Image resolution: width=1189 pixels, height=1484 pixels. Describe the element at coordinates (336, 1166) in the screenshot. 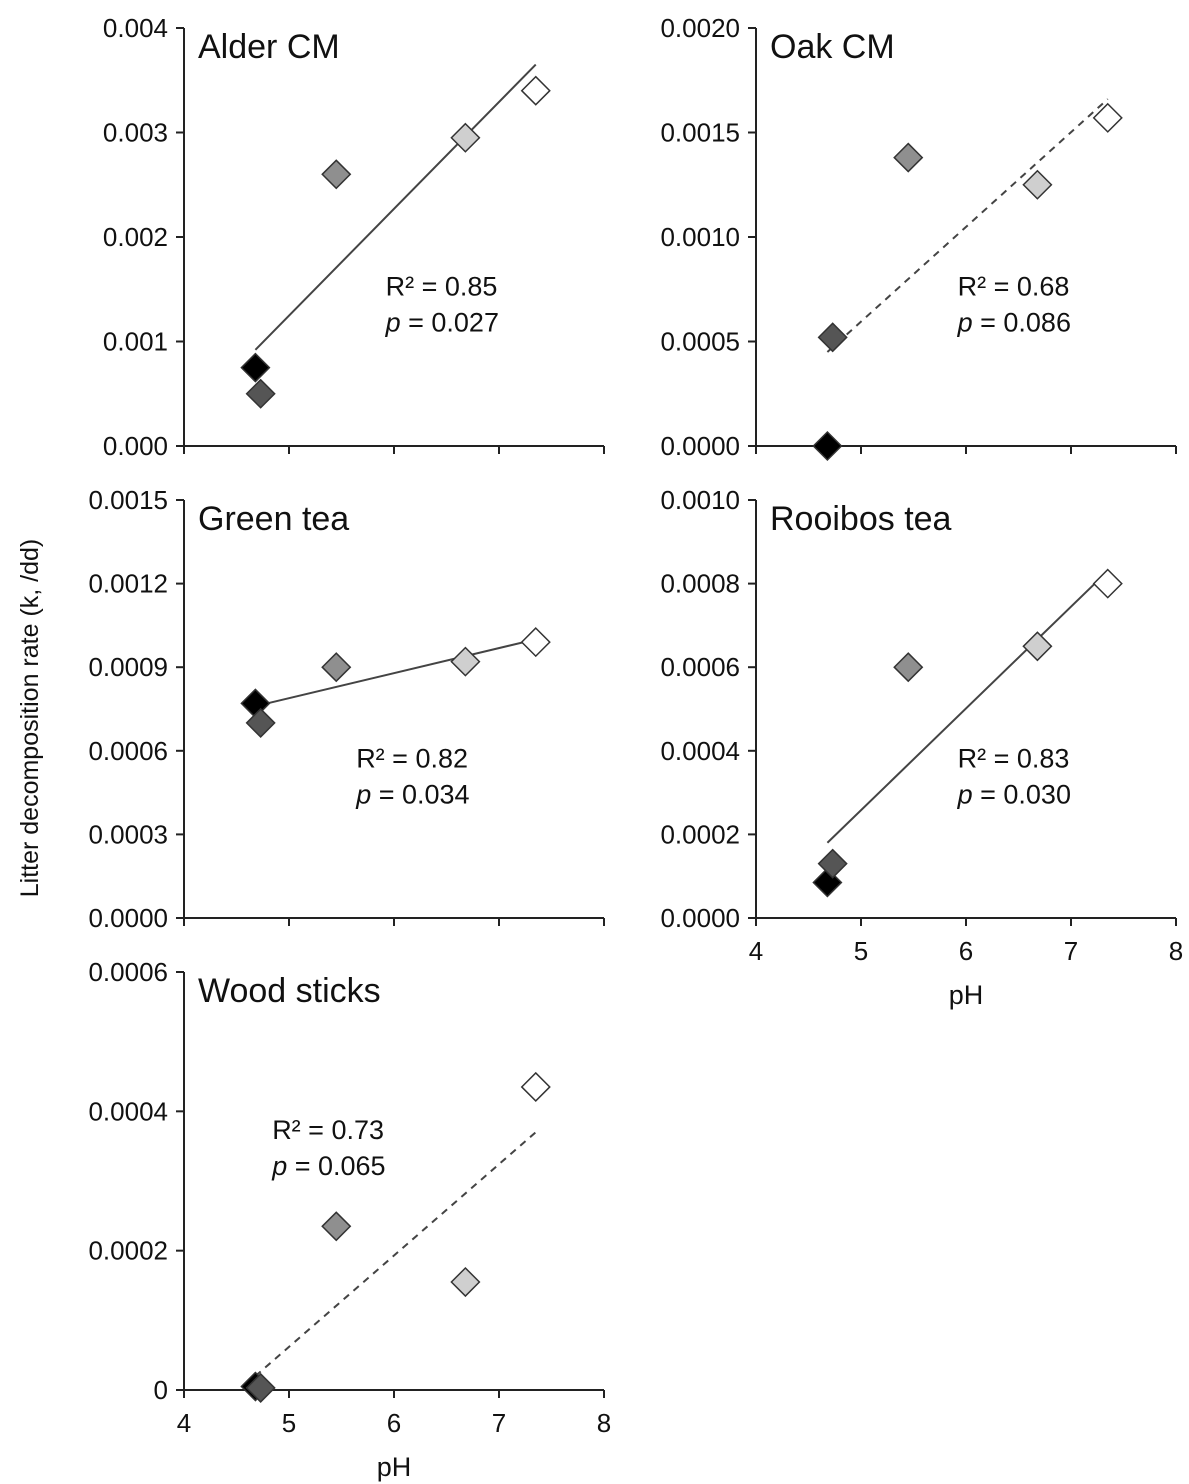

I see `p-value: = 0.065` at that location.